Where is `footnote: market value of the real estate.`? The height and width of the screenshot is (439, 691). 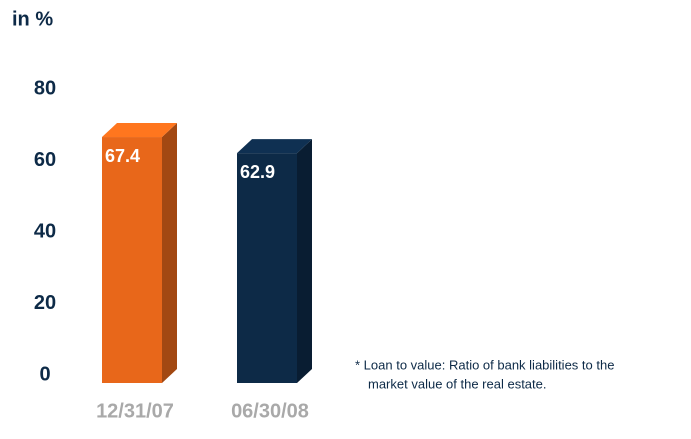
footnote: market value of the real estate. is located at coordinates (457, 383).